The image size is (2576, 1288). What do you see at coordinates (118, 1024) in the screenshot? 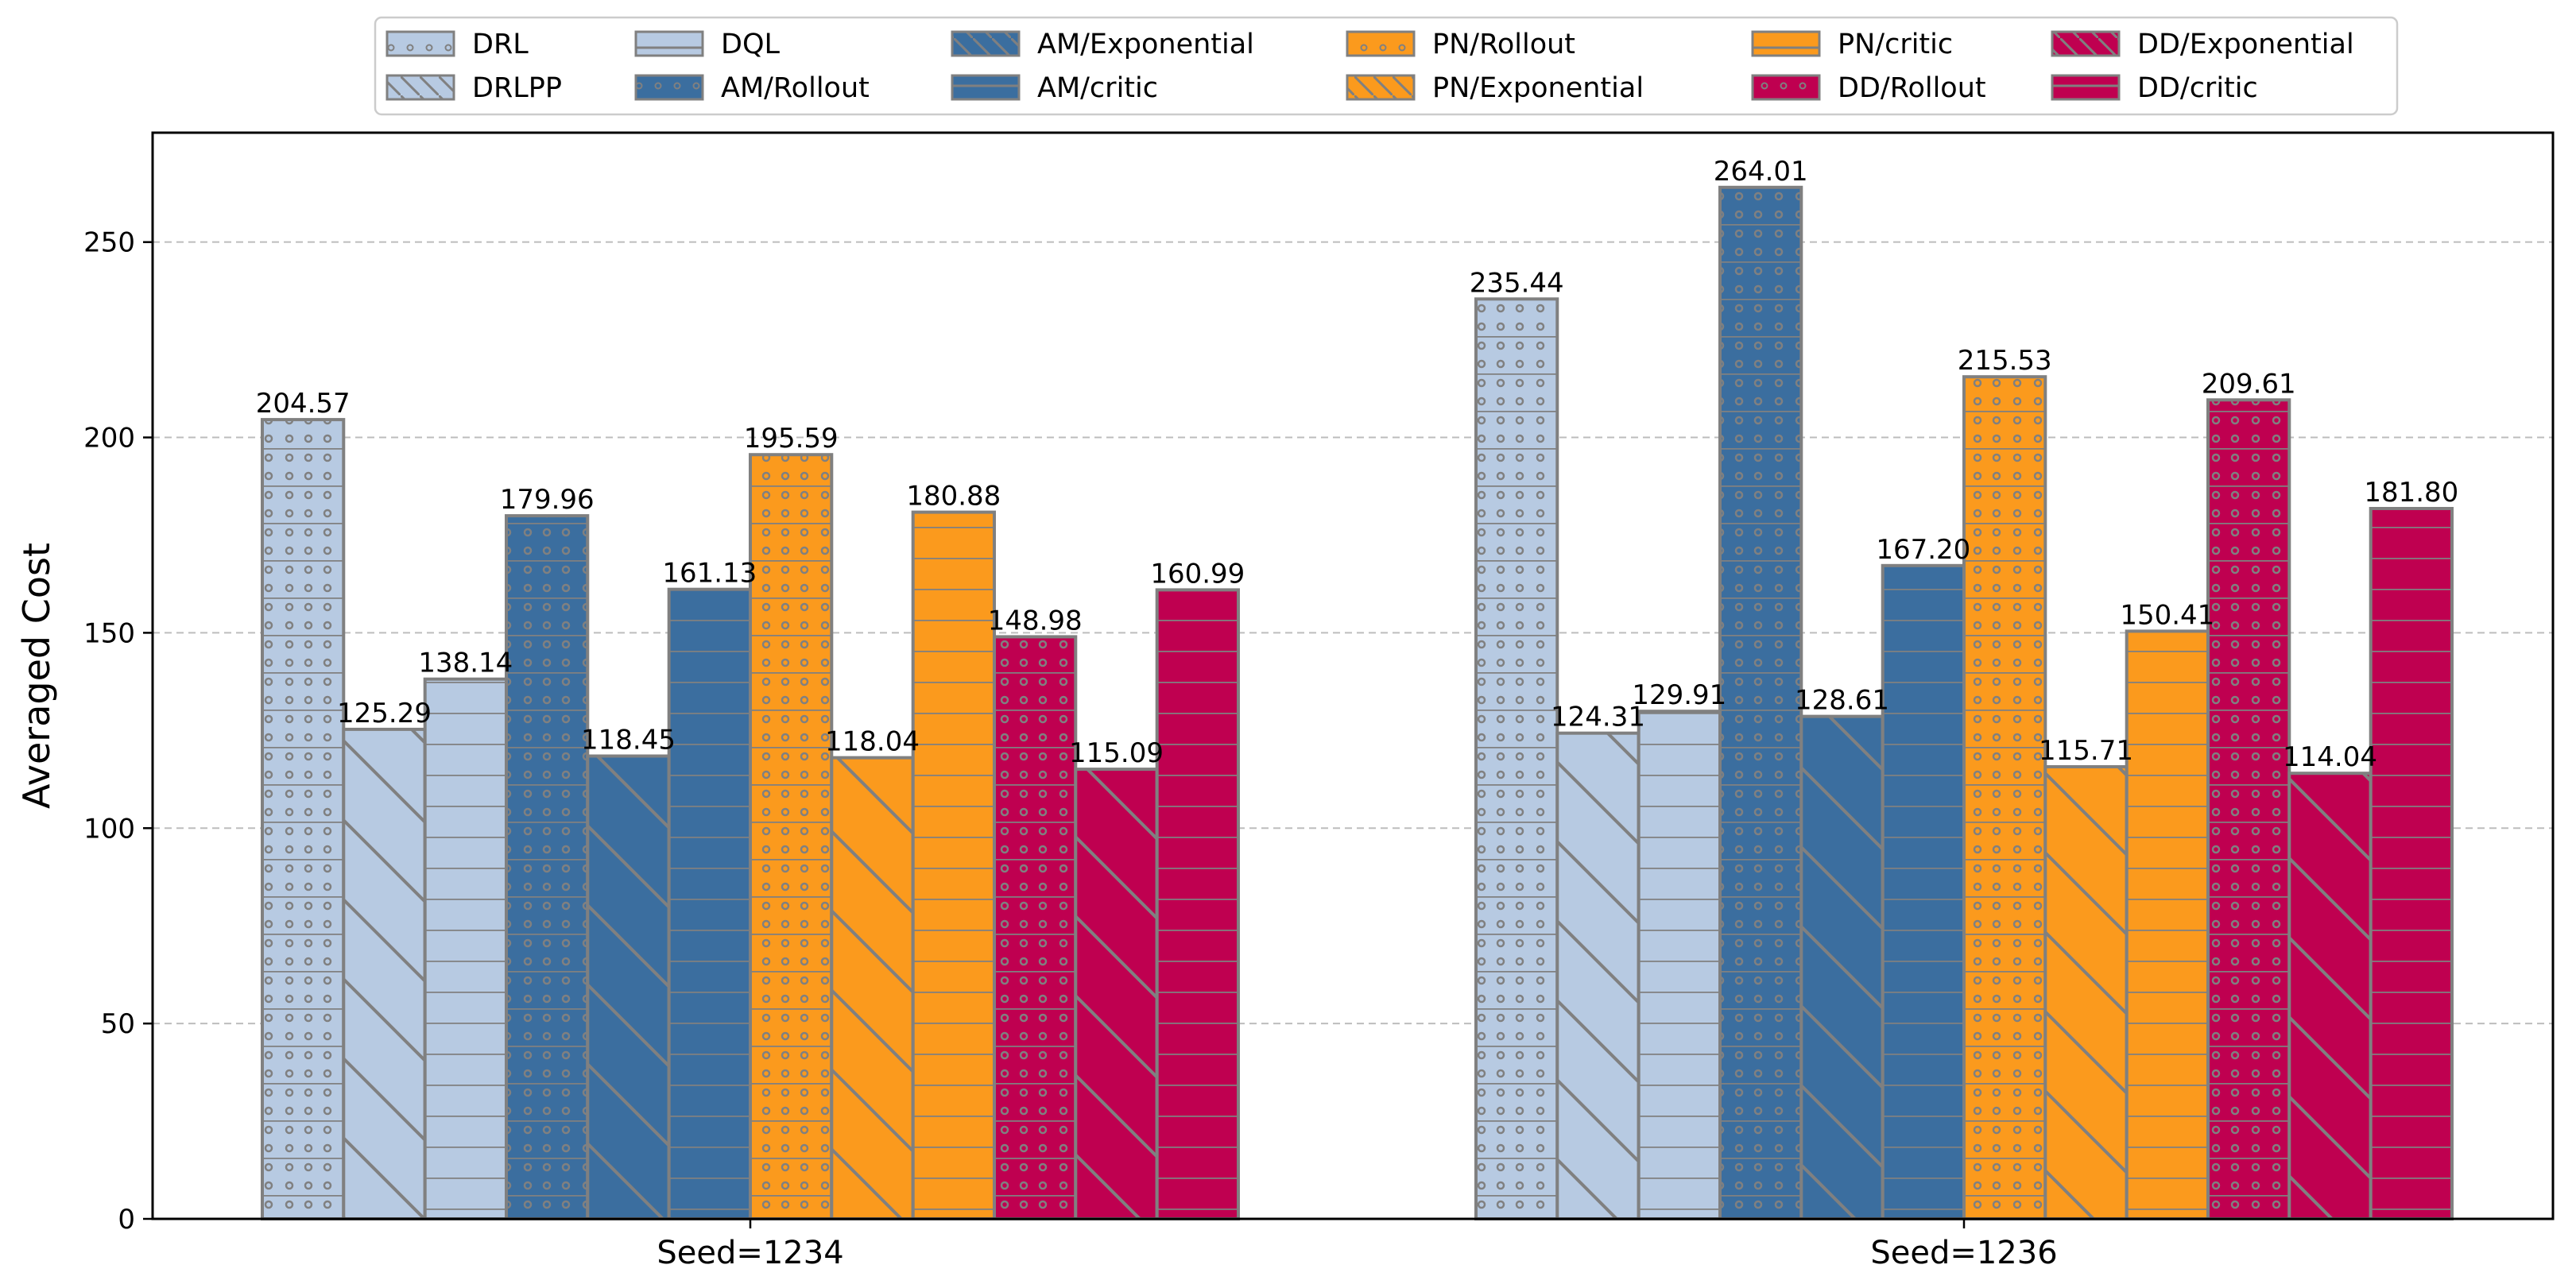
I see `y-tick-label-50: 50` at bounding box center [118, 1024].